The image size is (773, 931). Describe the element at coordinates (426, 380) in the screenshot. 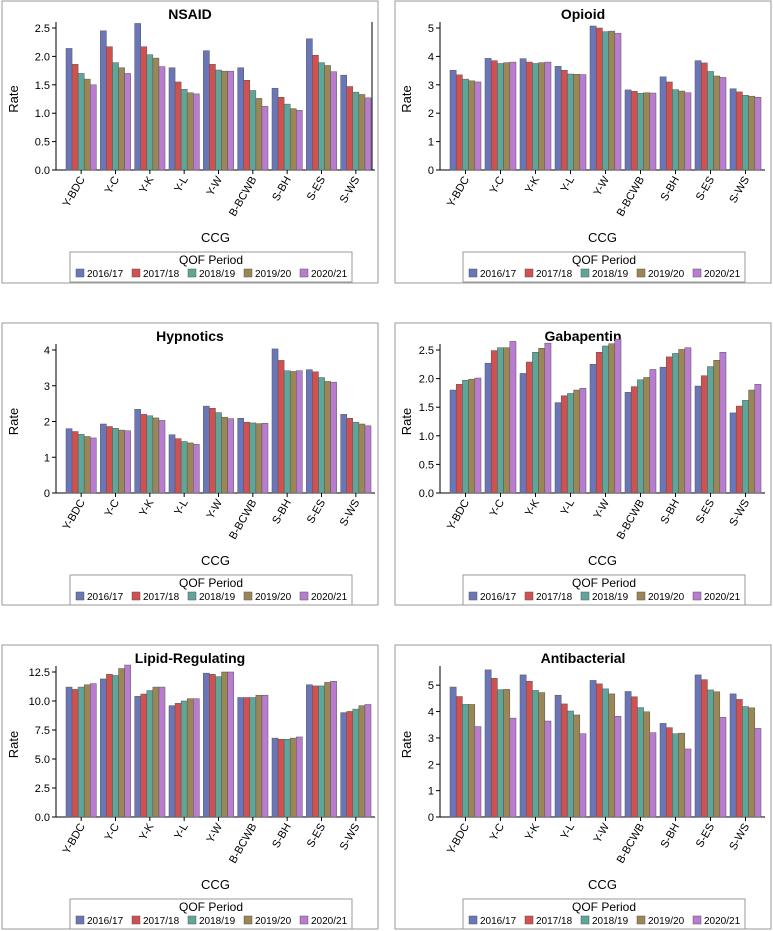

I see `y-tick-label: 2.0` at that location.